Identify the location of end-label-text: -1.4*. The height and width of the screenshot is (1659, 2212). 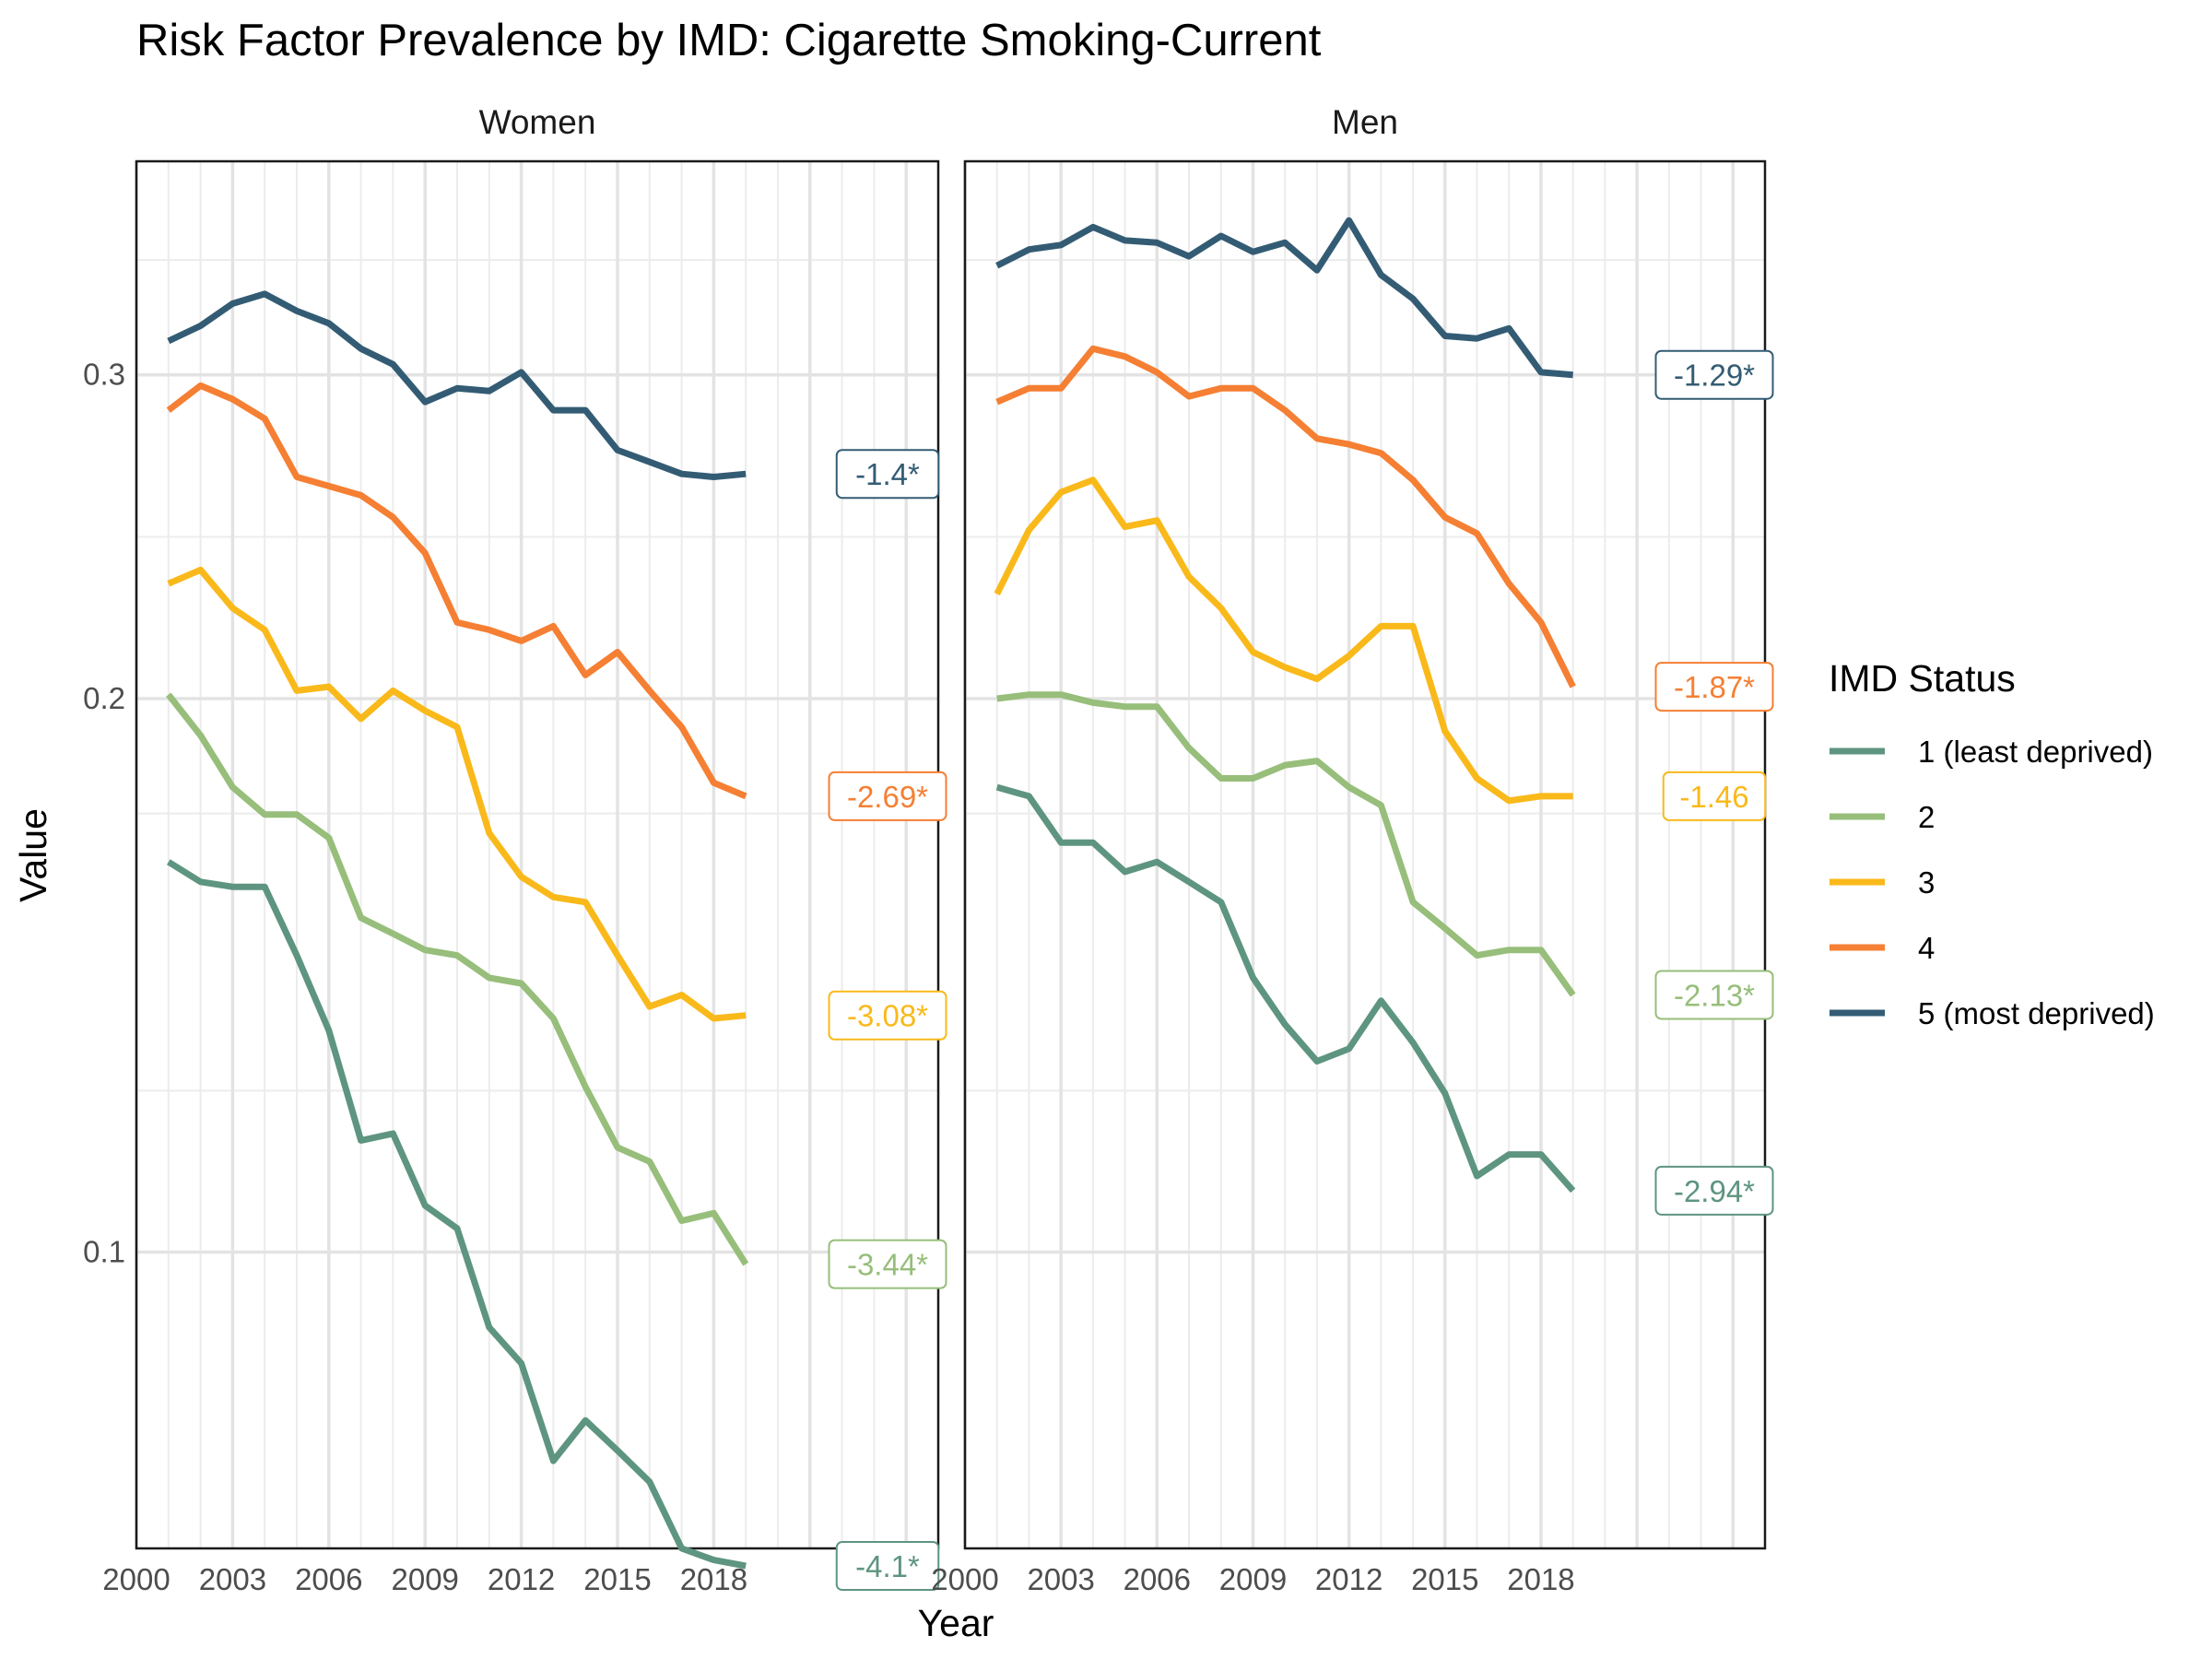
(887, 474).